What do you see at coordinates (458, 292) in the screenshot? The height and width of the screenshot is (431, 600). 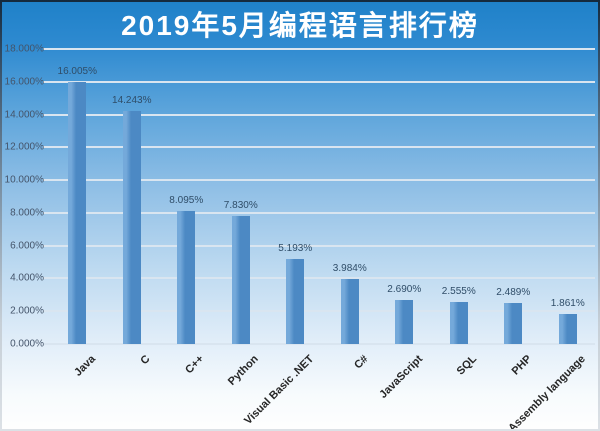 I see `bar-value-label: 2.555%` at bounding box center [458, 292].